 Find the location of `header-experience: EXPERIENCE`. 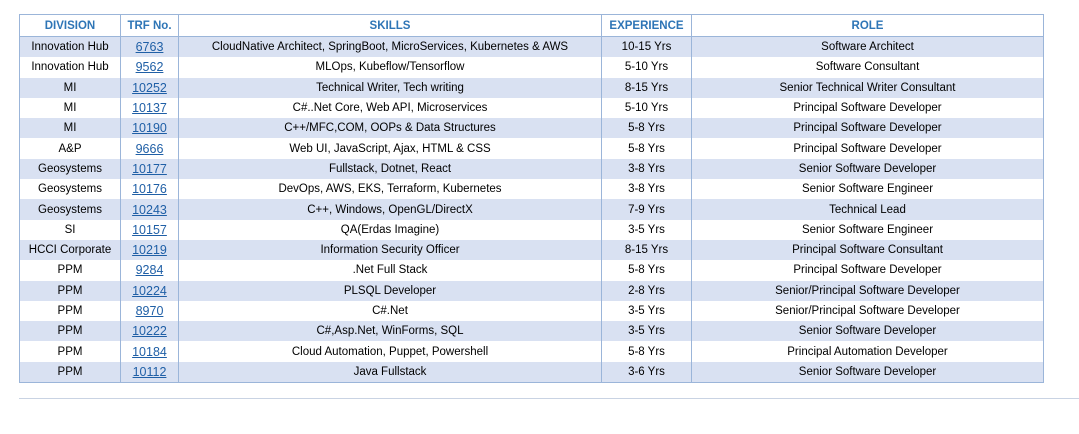

header-experience: EXPERIENCE is located at coordinates (646, 25).